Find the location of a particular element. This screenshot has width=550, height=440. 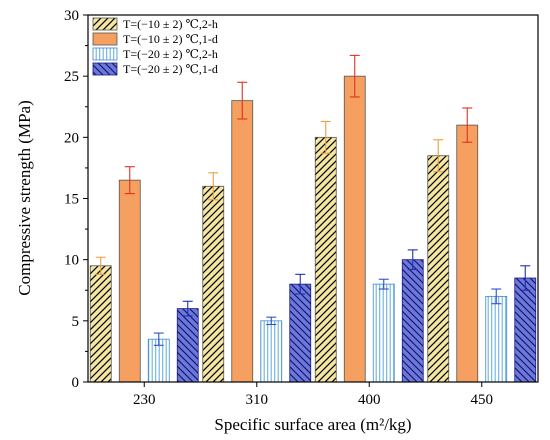

y-tick-label: 5 is located at coordinates (76, 322).